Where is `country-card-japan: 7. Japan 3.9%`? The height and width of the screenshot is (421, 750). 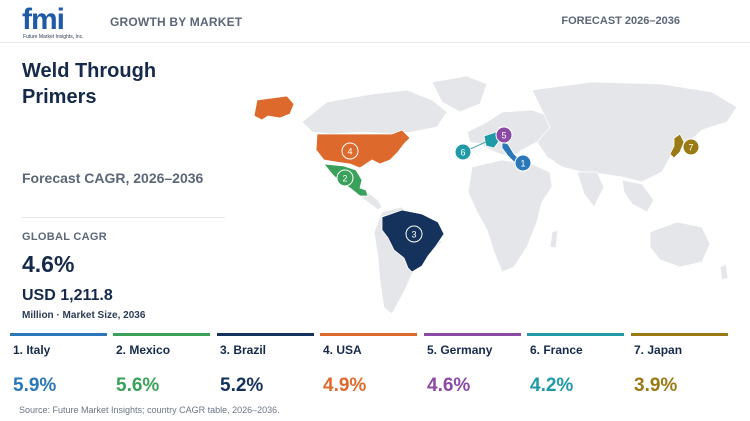
country-card-japan: 7. Japan 3.9% is located at coordinates (679, 366).